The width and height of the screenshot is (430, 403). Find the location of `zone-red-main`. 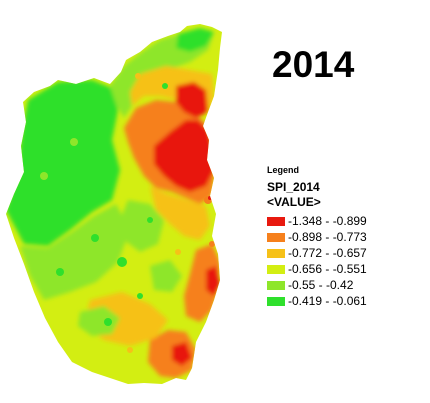

zone-red-main is located at coordinates (184, 156).